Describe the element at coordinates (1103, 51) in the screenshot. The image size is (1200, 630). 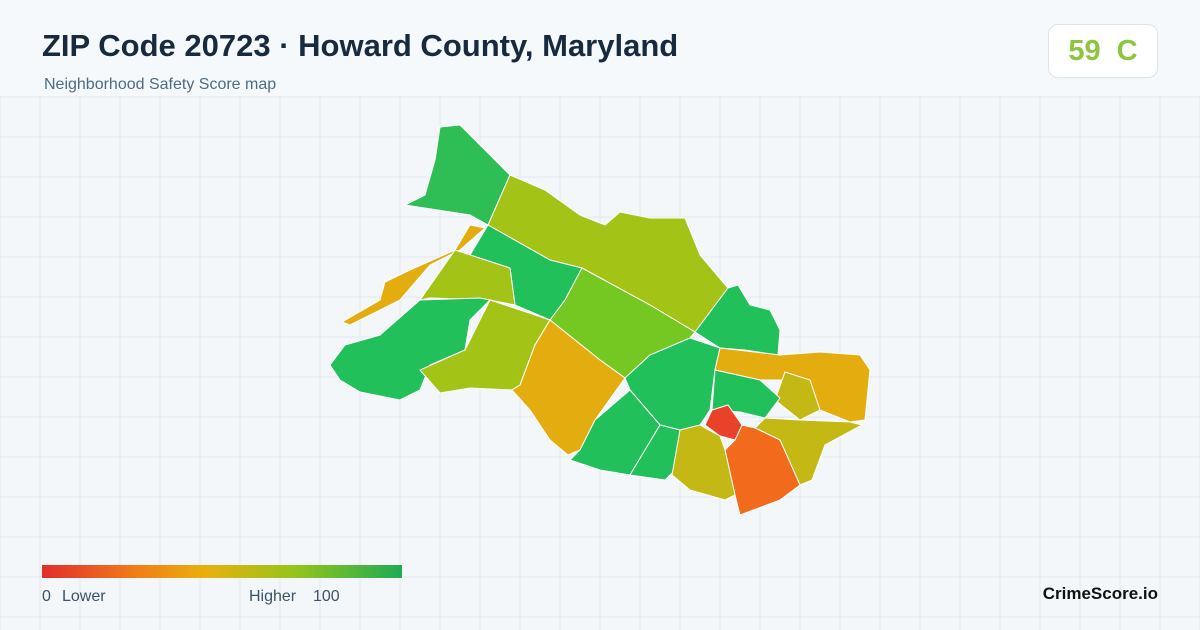
I see `score-badge: 59 C` at that location.